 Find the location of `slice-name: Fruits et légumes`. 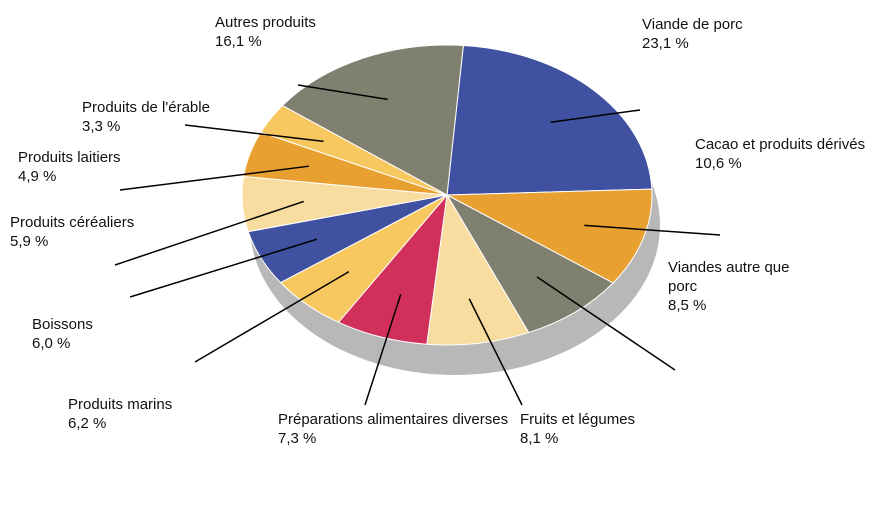

slice-name: Fruits et légumes is located at coordinates (578, 419).